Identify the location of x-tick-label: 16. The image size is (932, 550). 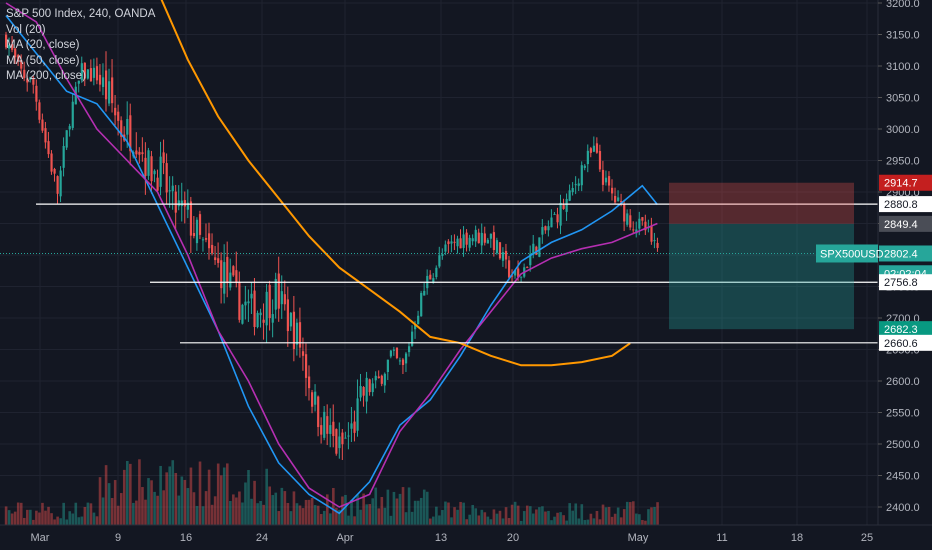
(186, 538).